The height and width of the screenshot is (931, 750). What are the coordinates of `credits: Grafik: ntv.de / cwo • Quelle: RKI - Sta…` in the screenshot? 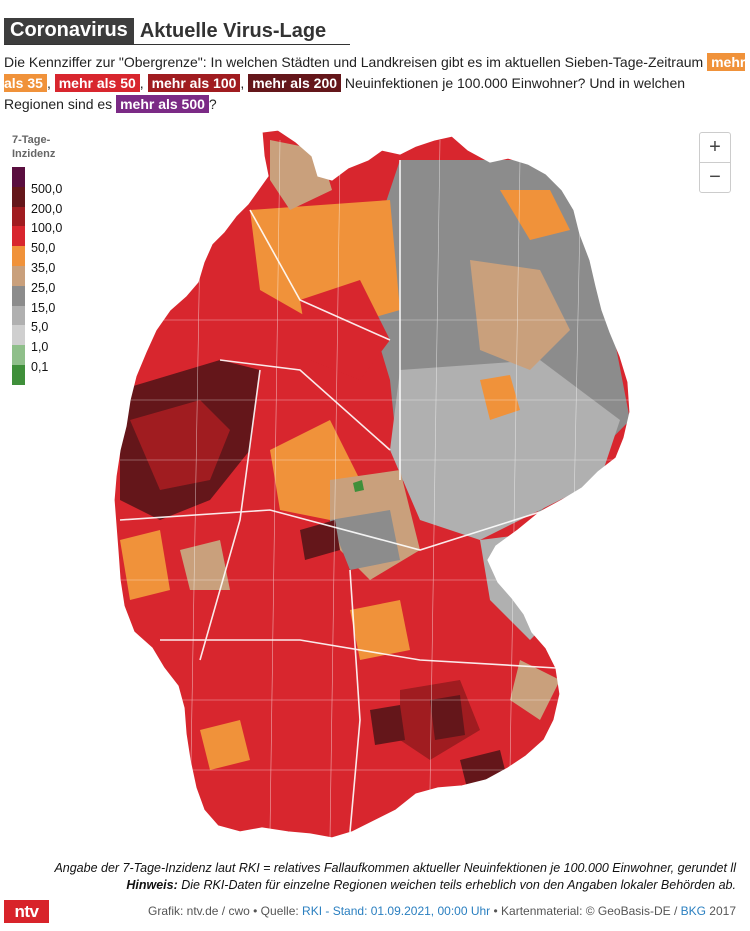 It's located at (442, 911).